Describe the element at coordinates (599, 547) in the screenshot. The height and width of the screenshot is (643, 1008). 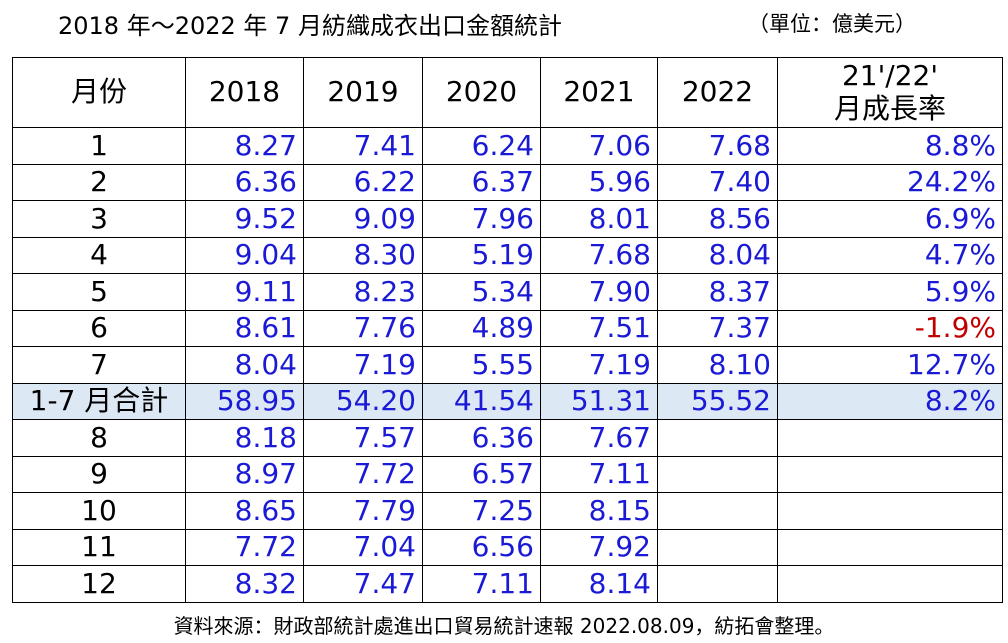
I see `cell: 7.92` at that location.